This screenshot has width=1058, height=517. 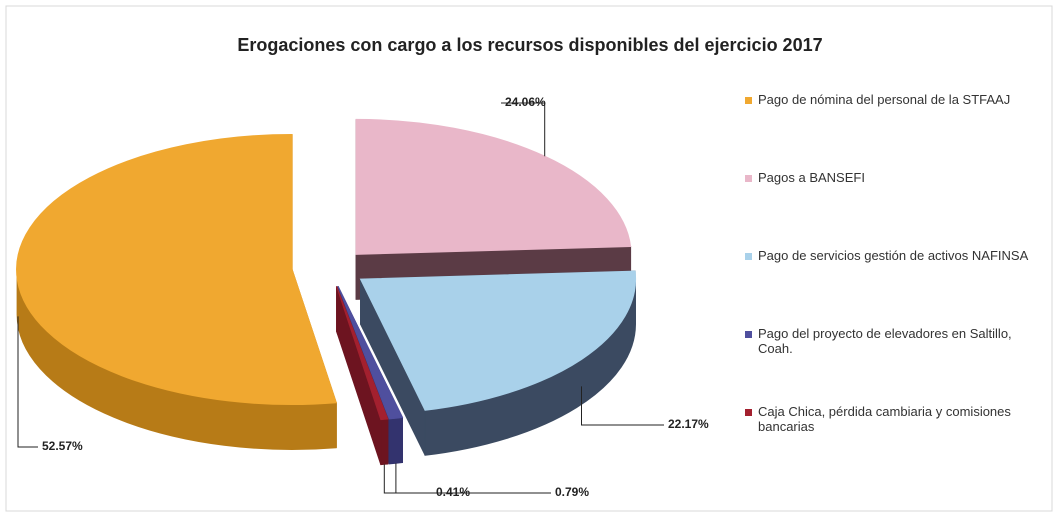 I want to click on data-label: 0.79%, so click(x=572, y=492).